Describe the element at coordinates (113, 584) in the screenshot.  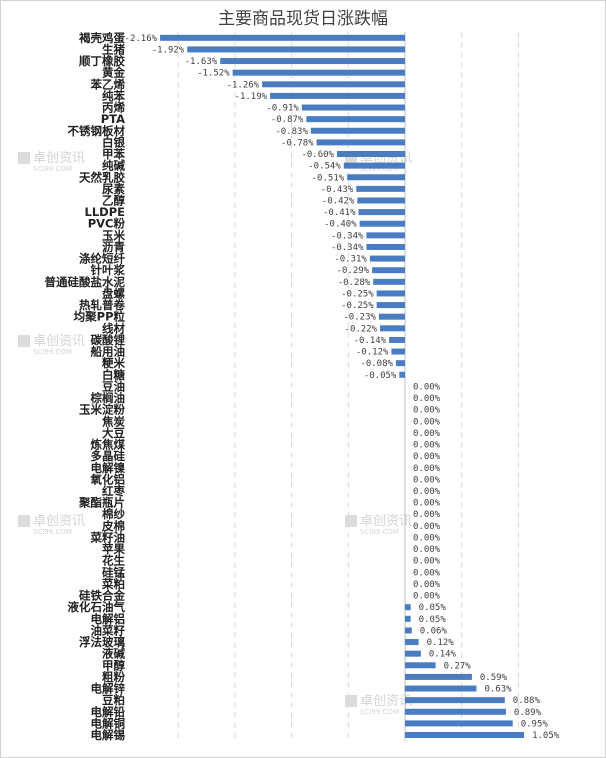
I see `category-label: 菜粕` at that location.